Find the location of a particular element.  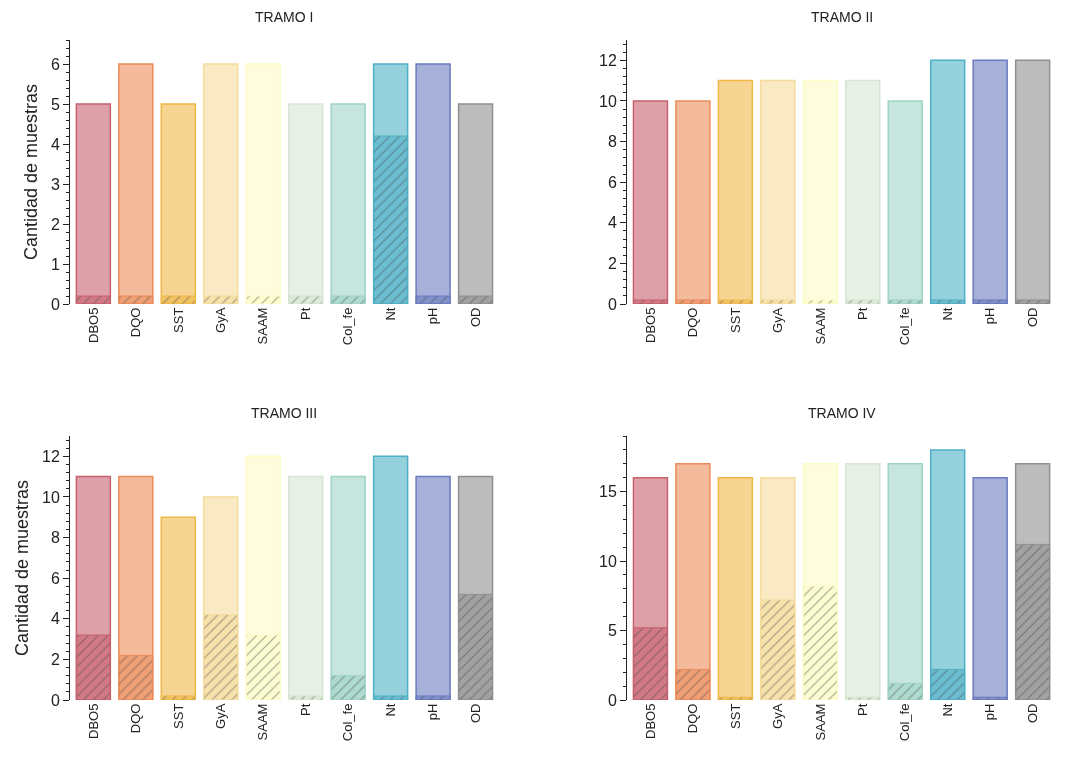

chart-title: TRAMO IV is located at coordinates (842, 413).